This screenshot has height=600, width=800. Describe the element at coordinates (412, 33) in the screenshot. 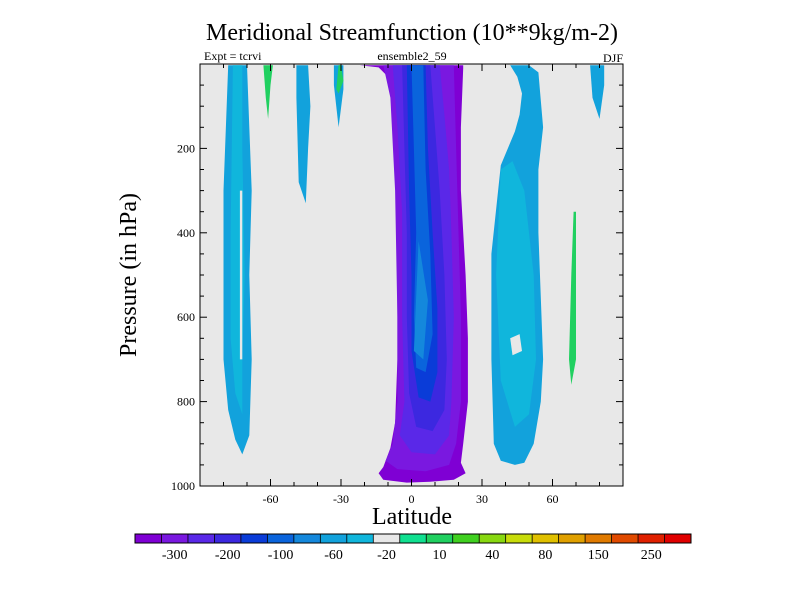

I see `chart-title: Meridional Streamfunction (10**9kg/m-2)` at that location.